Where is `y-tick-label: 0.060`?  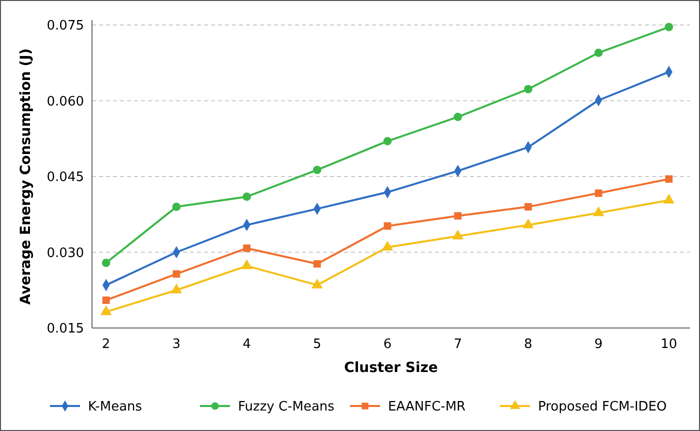 y-tick-label: 0.060 is located at coordinates (65, 102).